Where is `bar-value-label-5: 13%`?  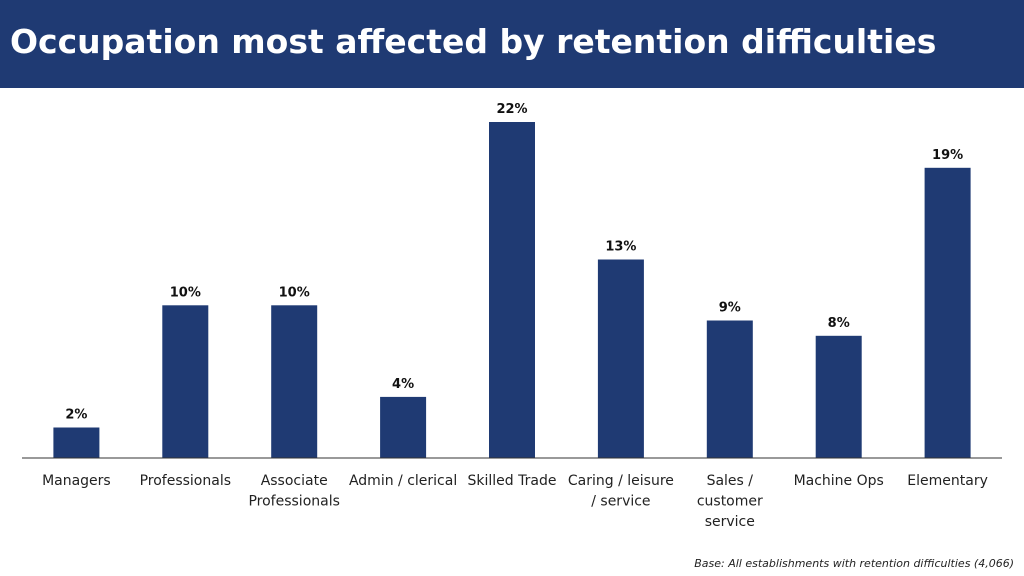 bar-value-label-5: 13% is located at coordinates (620, 247).